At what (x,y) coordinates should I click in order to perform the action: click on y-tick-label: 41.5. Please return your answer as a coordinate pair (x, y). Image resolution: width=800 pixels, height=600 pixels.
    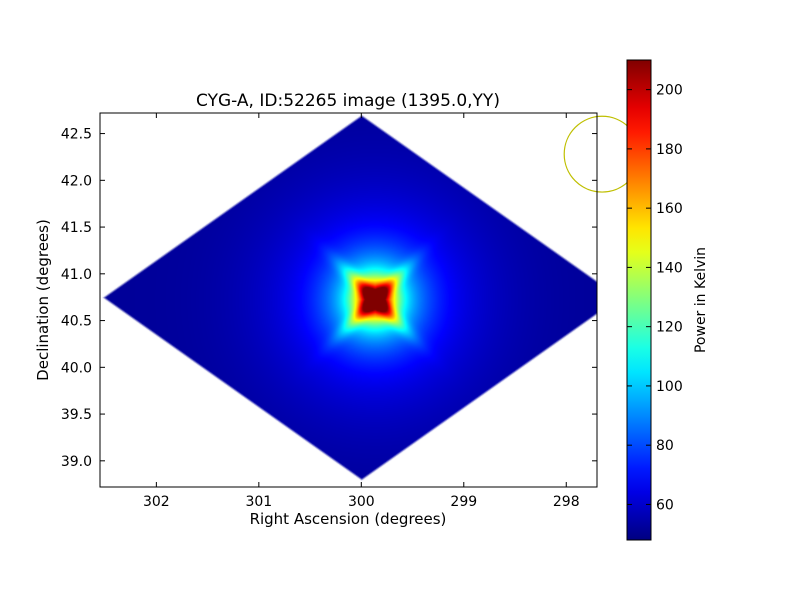
    Looking at the image, I should click on (76, 228).